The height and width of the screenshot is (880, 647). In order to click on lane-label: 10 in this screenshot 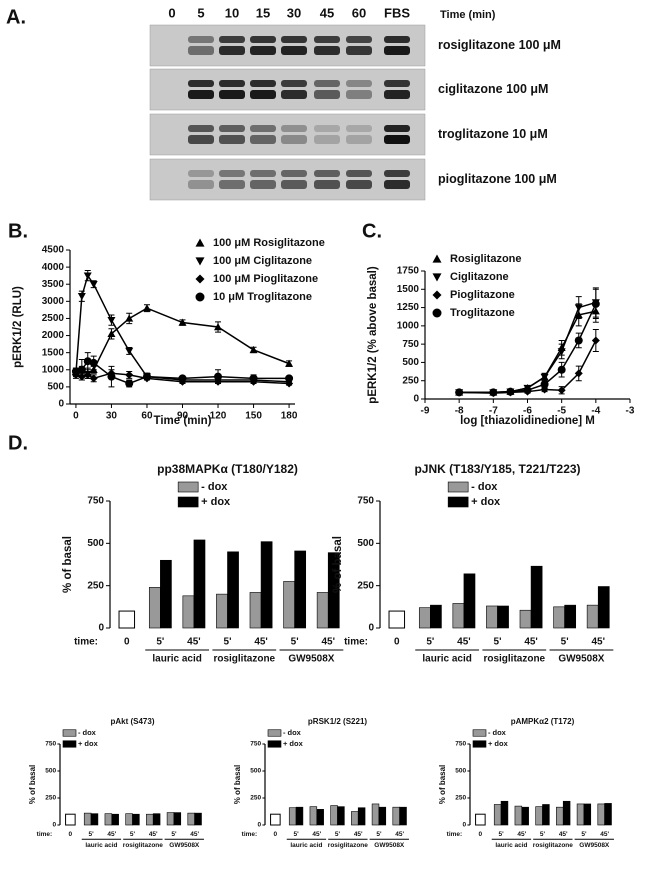, I will do `click(232, 12)`.